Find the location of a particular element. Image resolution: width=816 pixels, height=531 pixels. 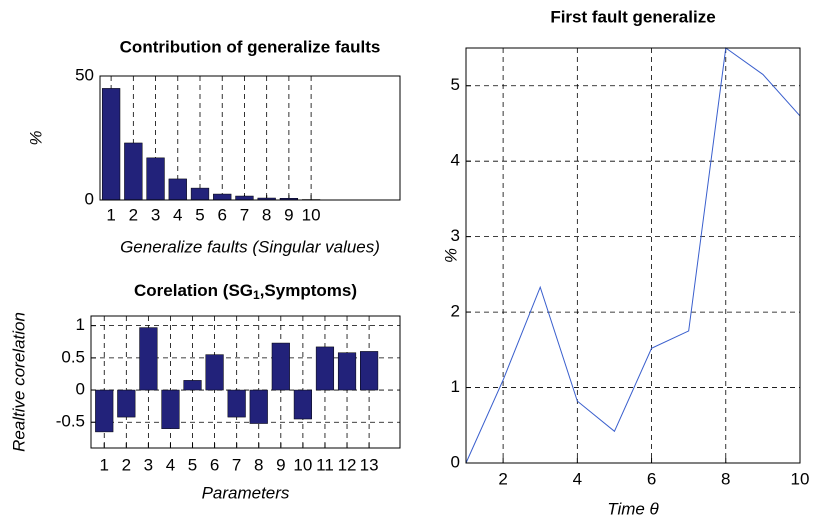

x-tick-label: 12 is located at coordinates (347, 464).